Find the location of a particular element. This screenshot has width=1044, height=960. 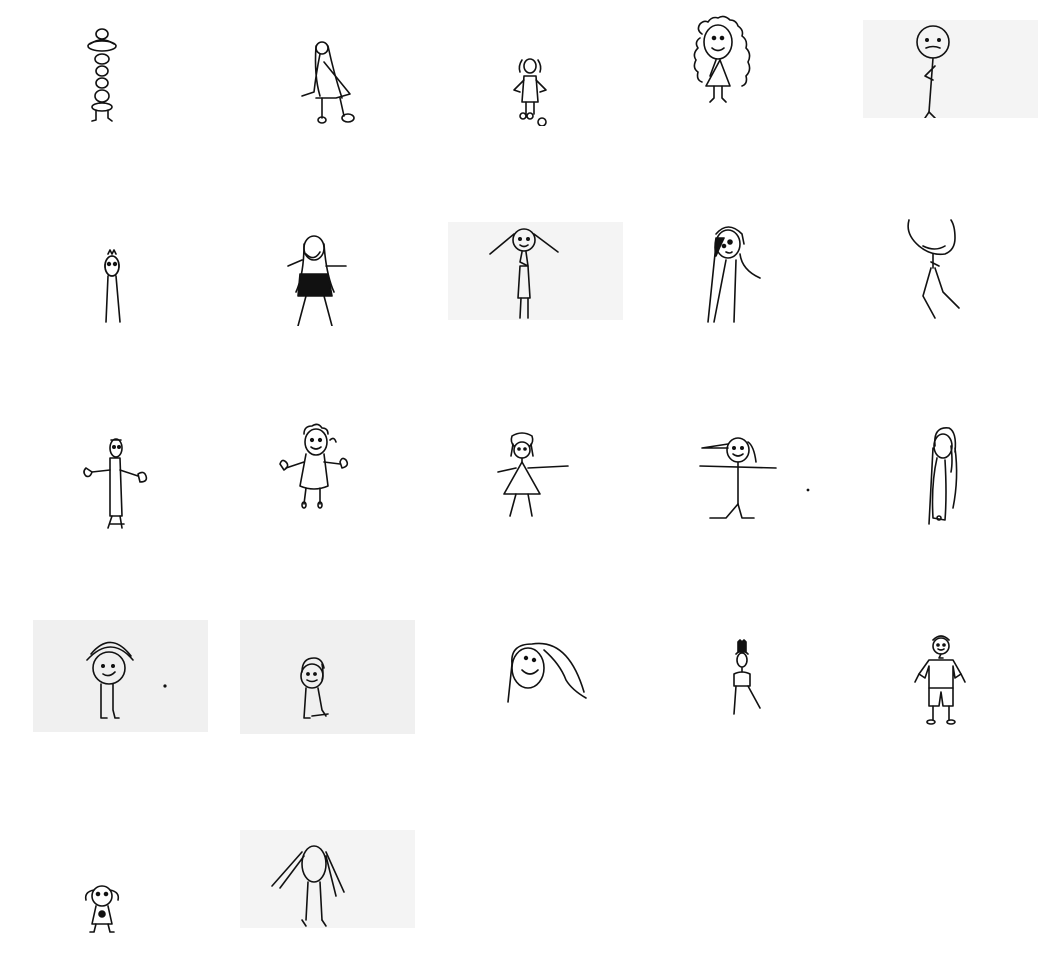

stacked-circles-figure-drawing is located at coordinates (102, 75).